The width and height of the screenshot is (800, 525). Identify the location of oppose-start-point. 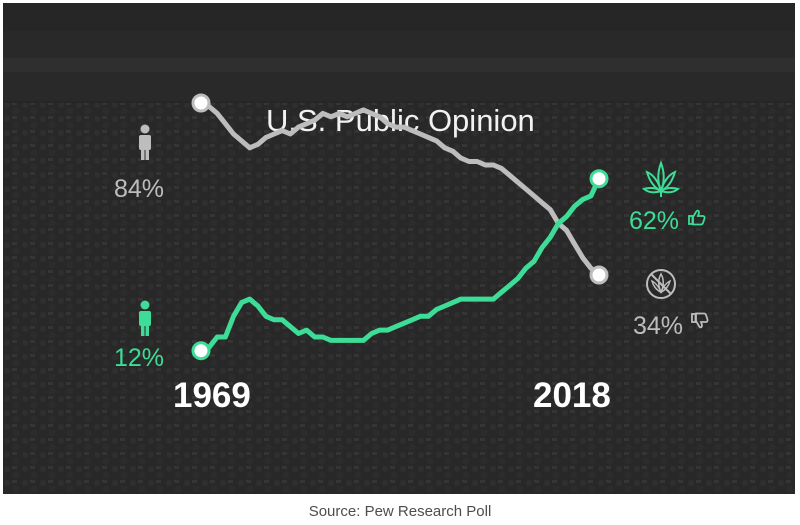
(201, 103).